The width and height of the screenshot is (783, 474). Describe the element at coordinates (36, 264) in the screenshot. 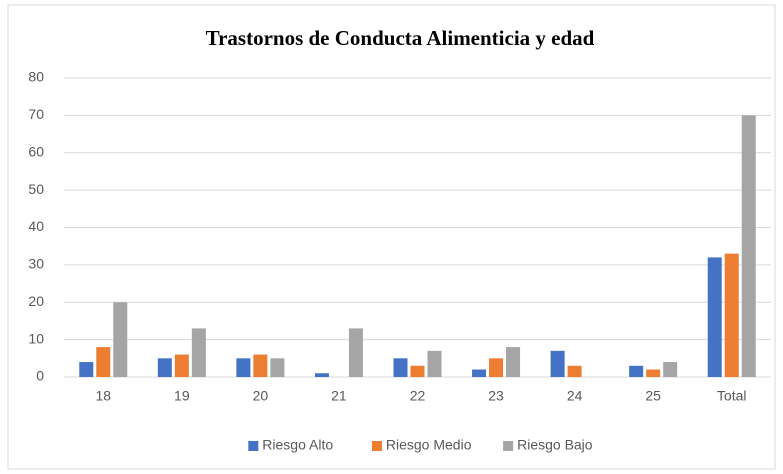

I see `y-tick-label: 30` at that location.